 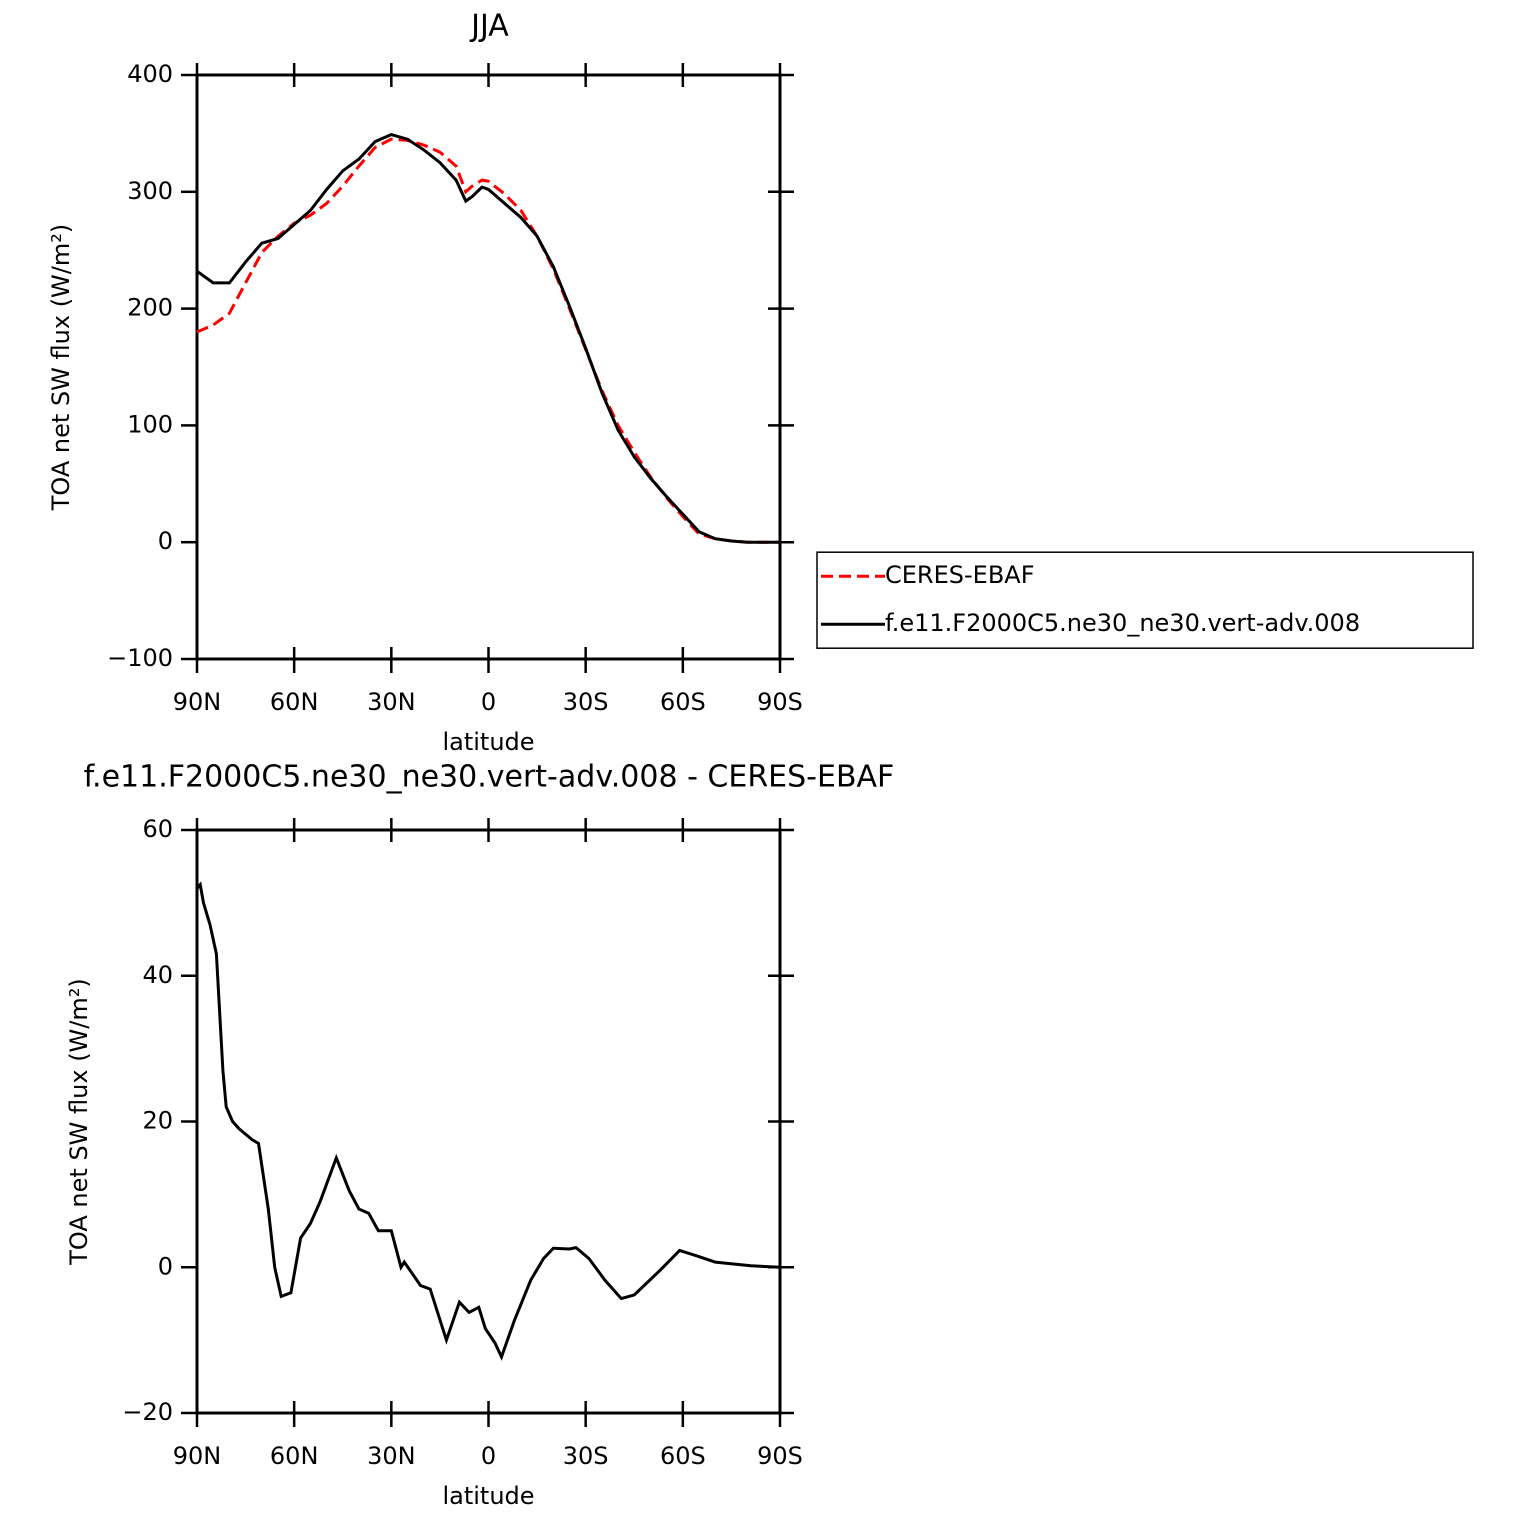 I want to click on y-tick-label: −20, so click(x=147, y=1412).